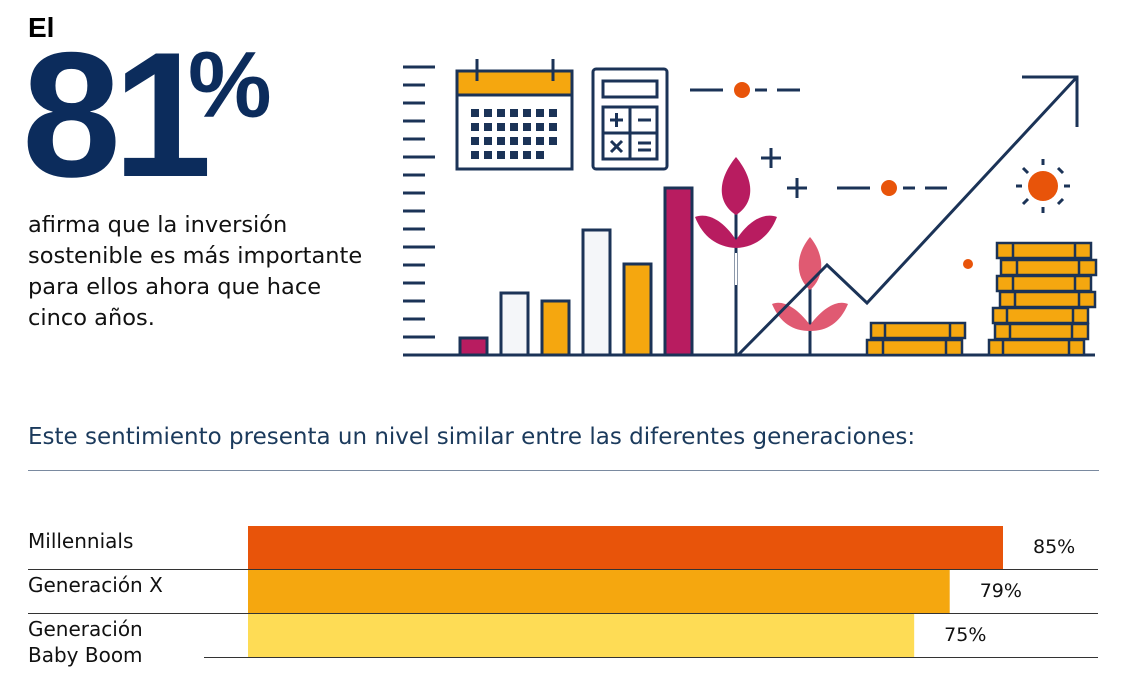  Describe the element at coordinates (41, 27) in the screenshot. I see `prefix-text: El` at that location.